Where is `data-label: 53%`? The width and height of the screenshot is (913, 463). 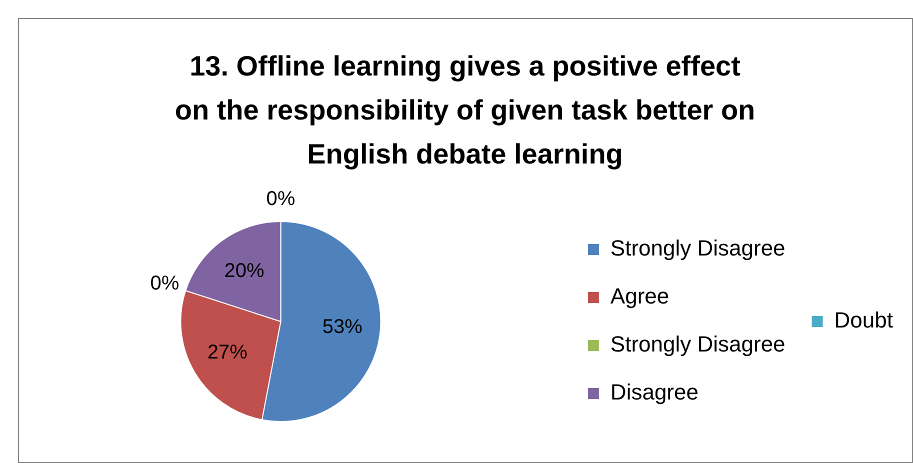 data-label: 53% is located at coordinates (342, 327).